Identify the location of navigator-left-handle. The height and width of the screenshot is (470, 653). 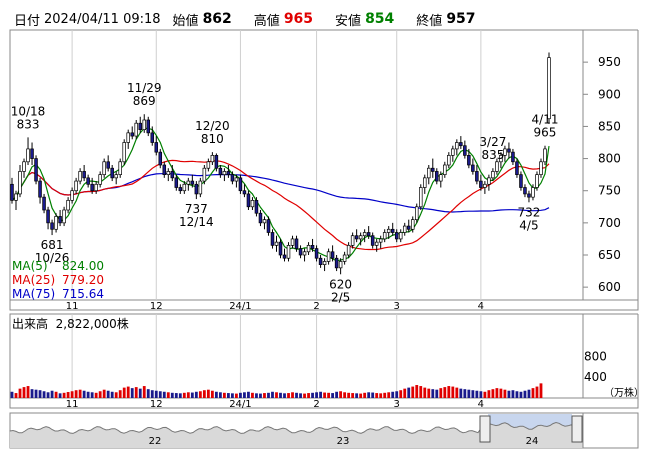
(485, 429).